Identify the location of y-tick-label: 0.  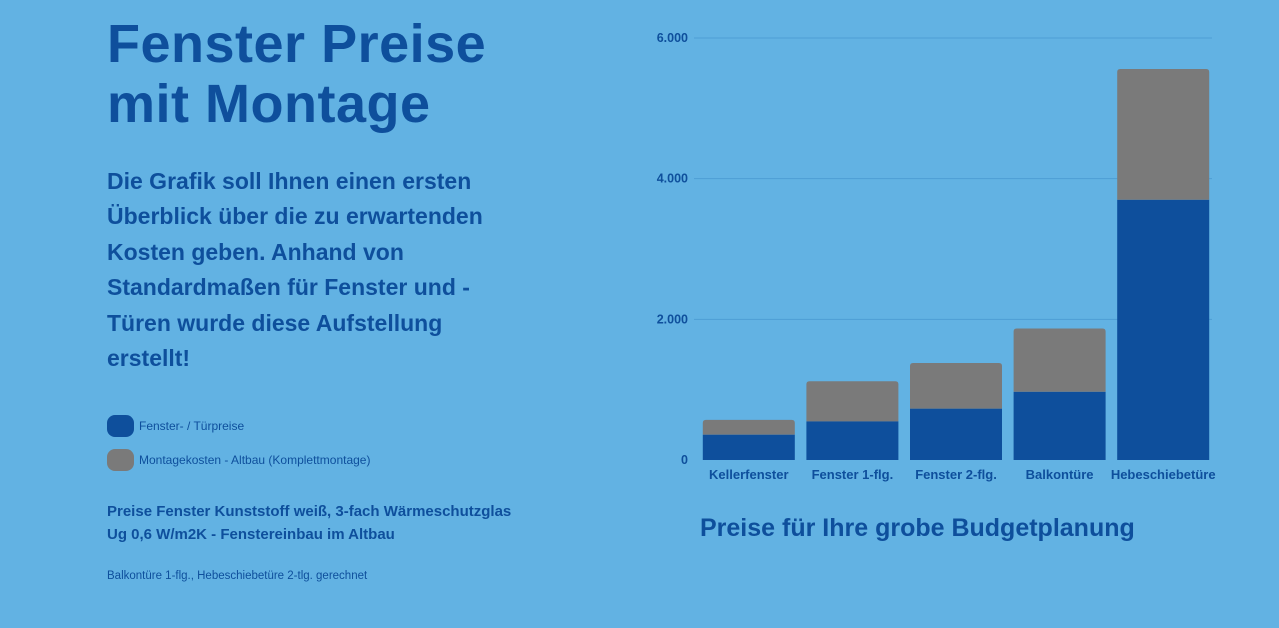
(684, 460).